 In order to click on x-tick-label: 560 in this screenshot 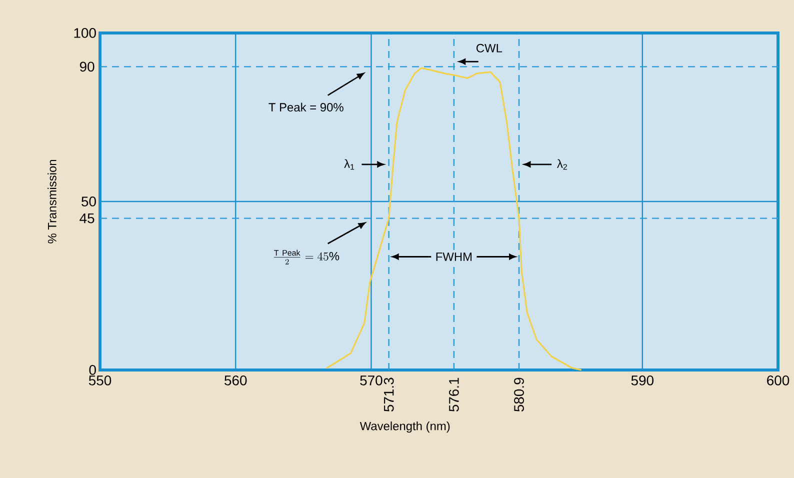, I will do `click(235, 380)`.